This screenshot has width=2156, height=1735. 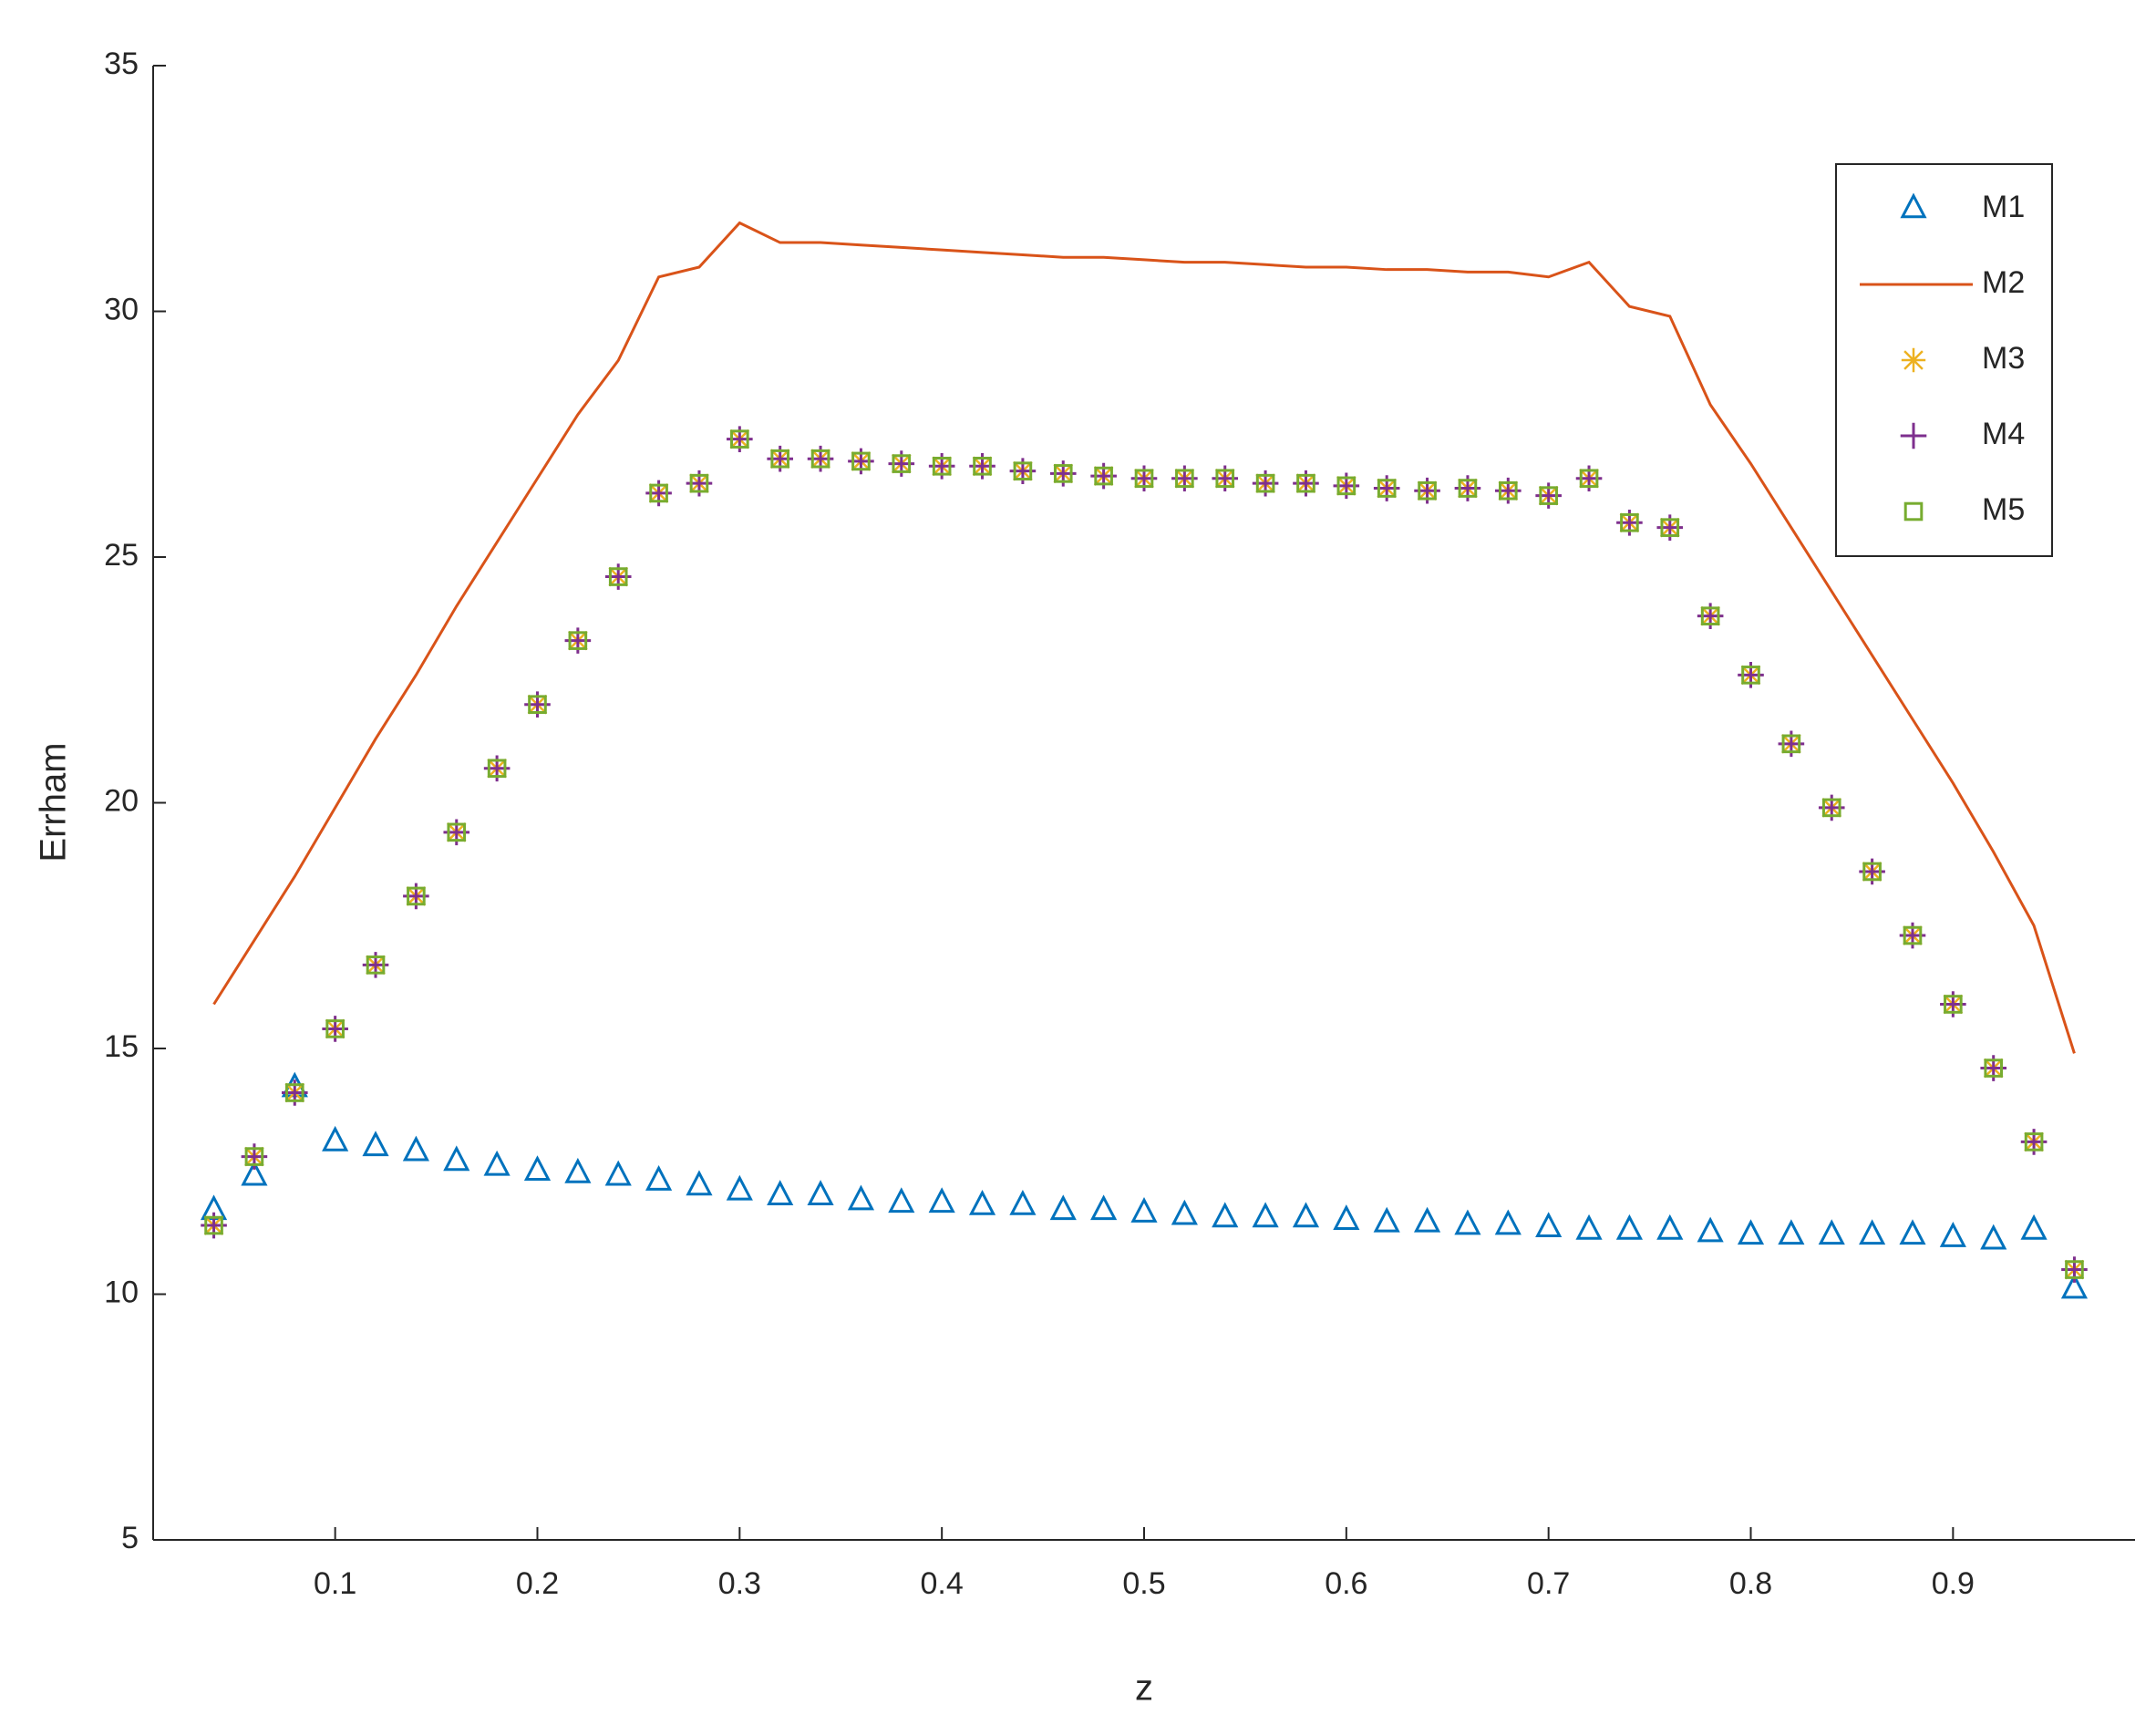 I want to click on x-tick-label: 0.9, so click(x=1953, y=1583).